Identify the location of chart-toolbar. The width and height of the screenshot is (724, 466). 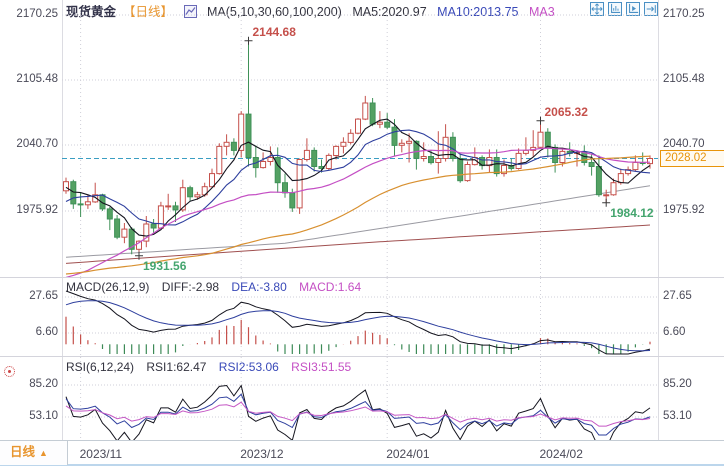
(624, 9).